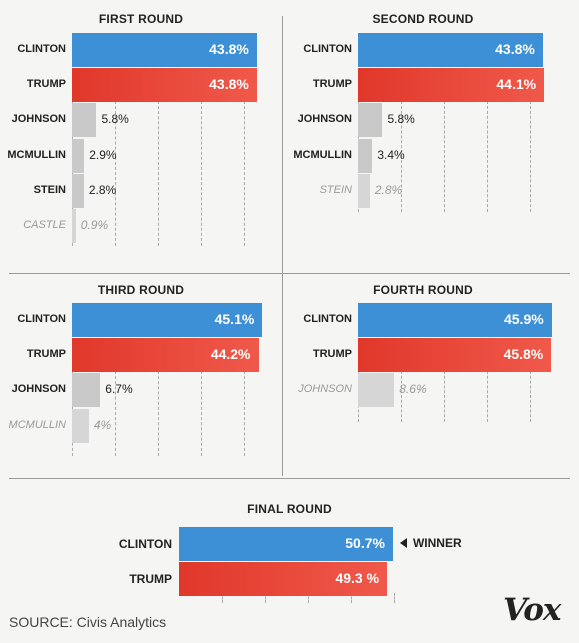 The width and height of the screenshot is (579, 643). Describe the element at coordinates (282, 246) in the screenshot. I see `divider-middle` at that location.